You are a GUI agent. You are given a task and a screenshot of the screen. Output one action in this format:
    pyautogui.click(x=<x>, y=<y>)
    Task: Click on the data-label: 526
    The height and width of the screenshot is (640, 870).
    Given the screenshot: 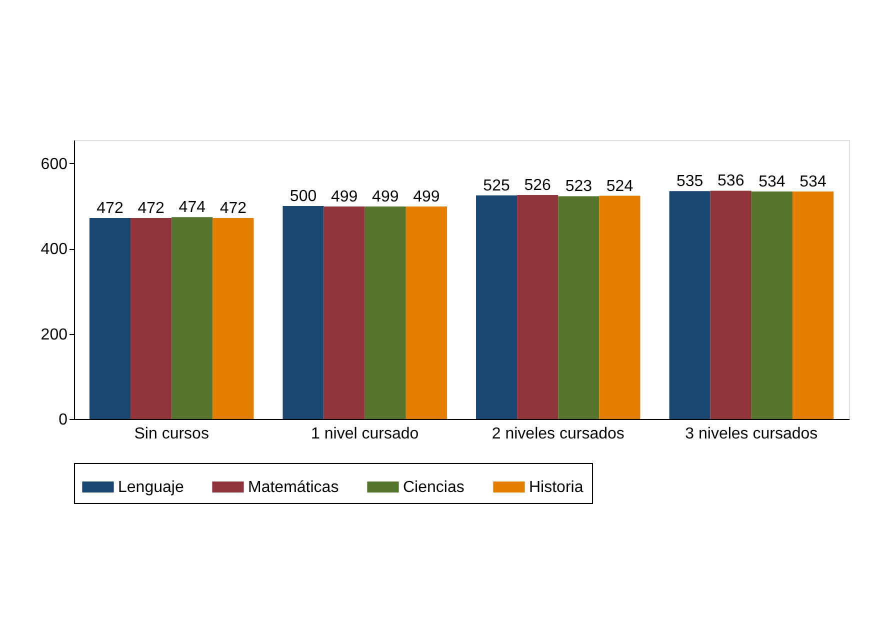 What is the action you would take?
    pyautogui.click(x=538, y=185)
    